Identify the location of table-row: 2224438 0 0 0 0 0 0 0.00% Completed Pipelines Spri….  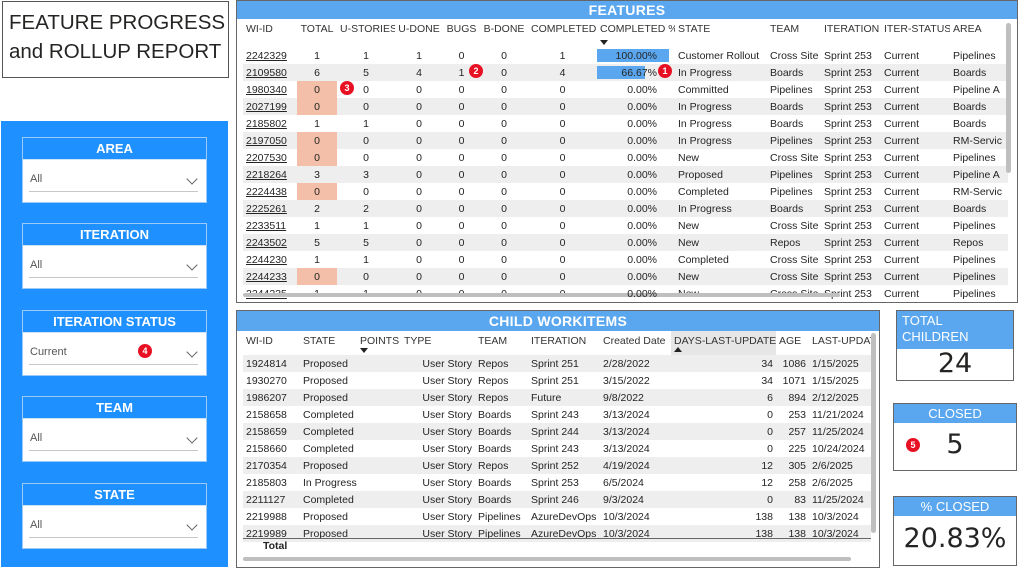
(625, 191).